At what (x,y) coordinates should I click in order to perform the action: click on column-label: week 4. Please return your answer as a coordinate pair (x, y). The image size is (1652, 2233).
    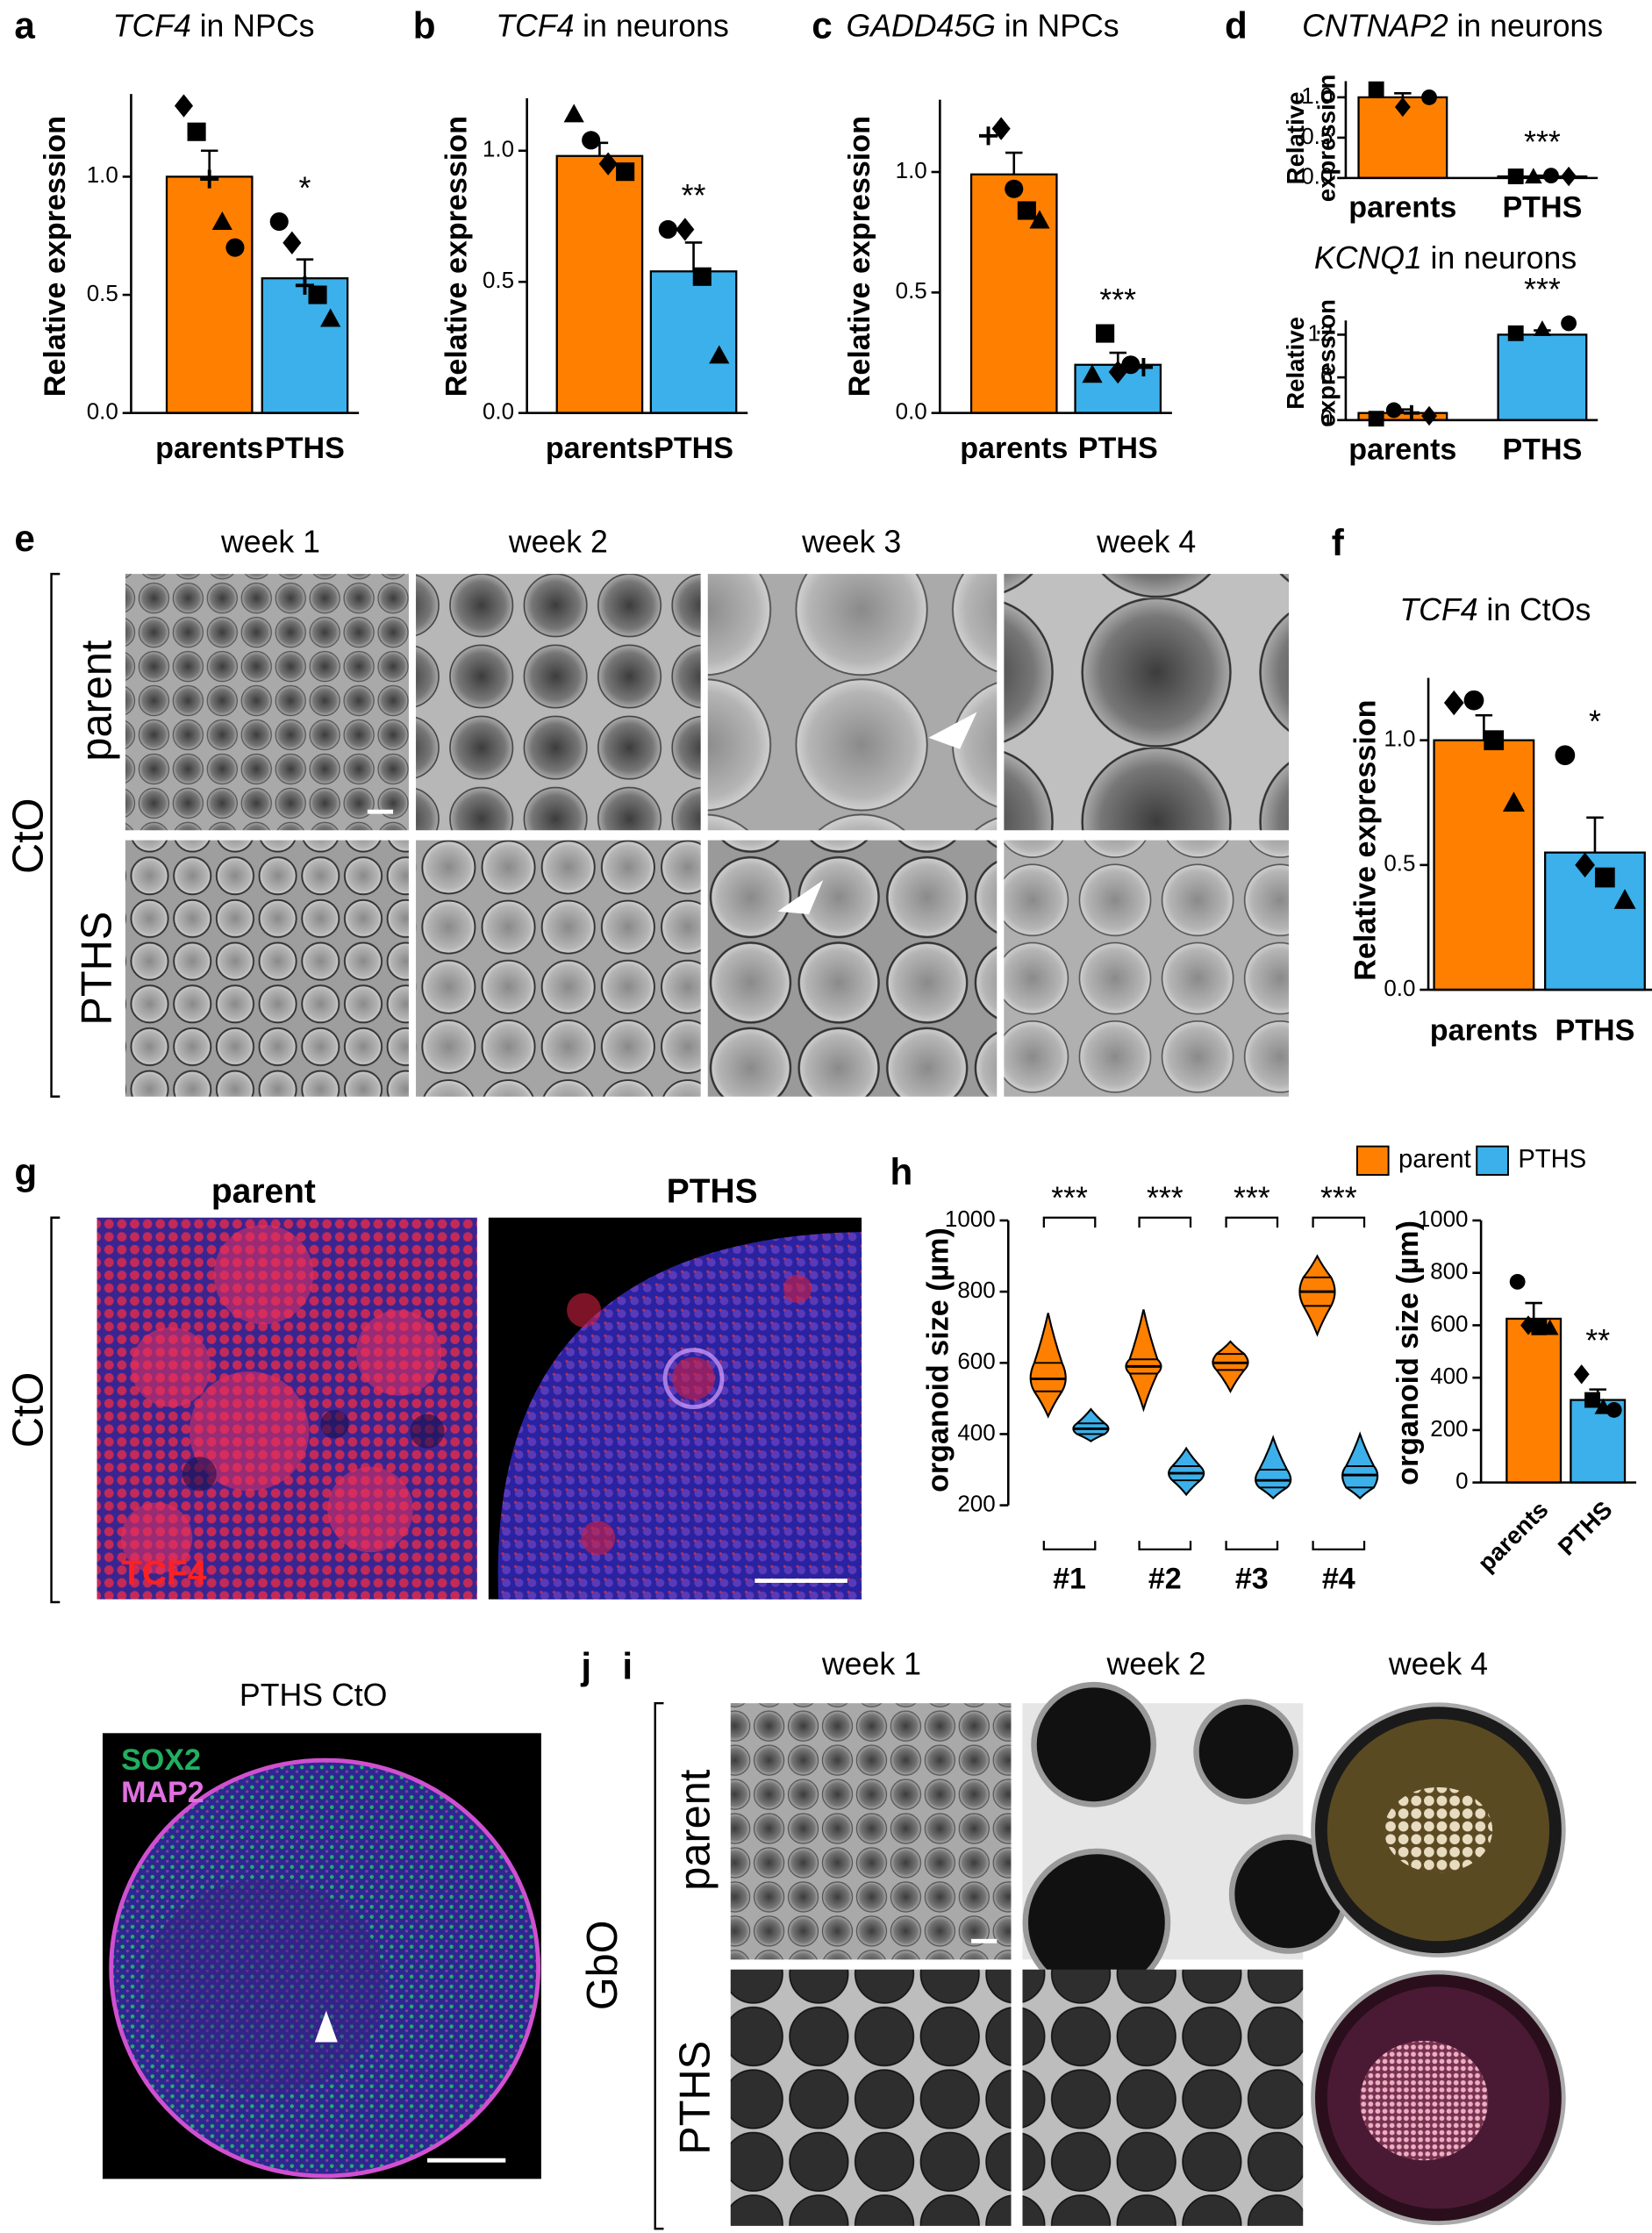
    Looking at the image, I should click on (1146, 541).